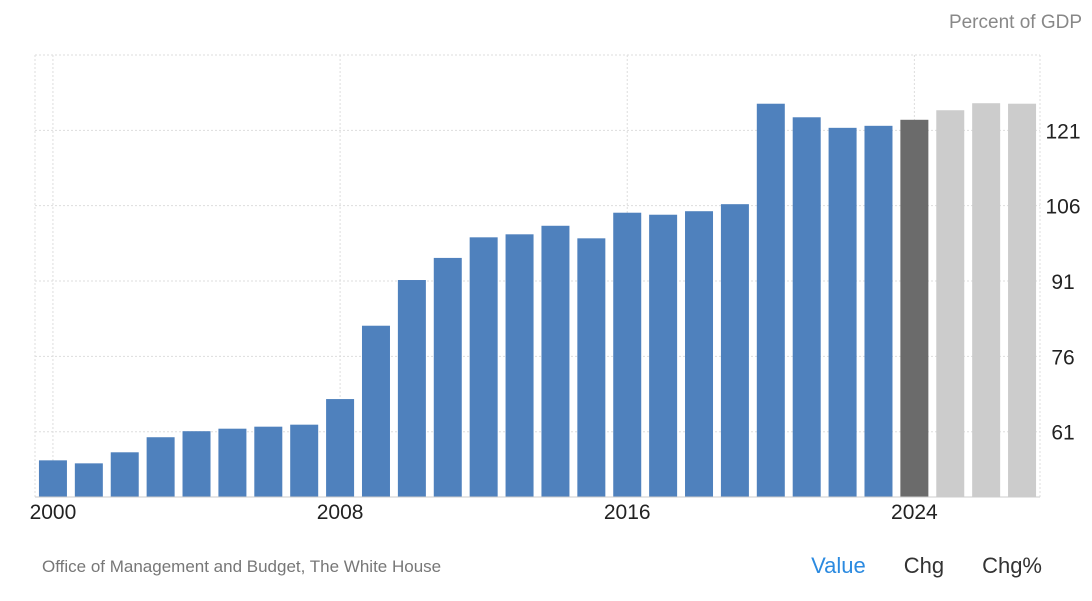 The height and width of the screenshot is (601, 1092). Describe the element at coordinates (1015, 22) in the screenshot. I see `unit-label: Percent of GDP` at that location.